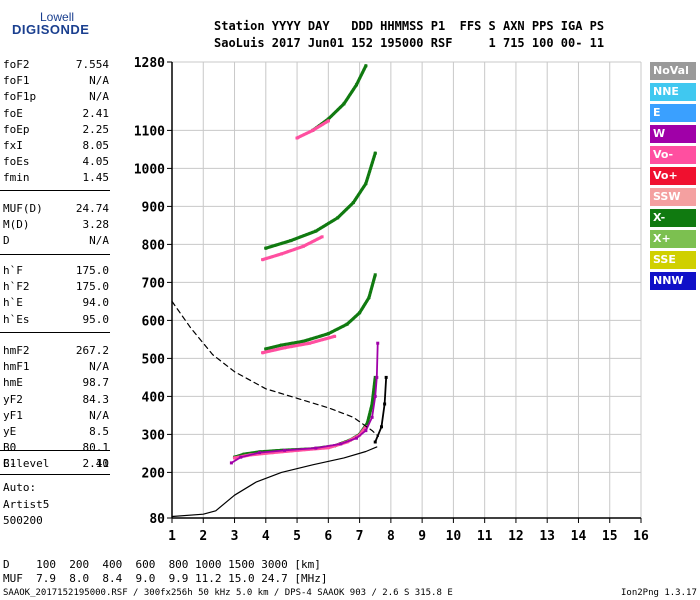 The width and height of the screenshot is (700, 600). Describe the element at coordinates (10, 431) in the screenshot. I see `param-name: yE` at that location.